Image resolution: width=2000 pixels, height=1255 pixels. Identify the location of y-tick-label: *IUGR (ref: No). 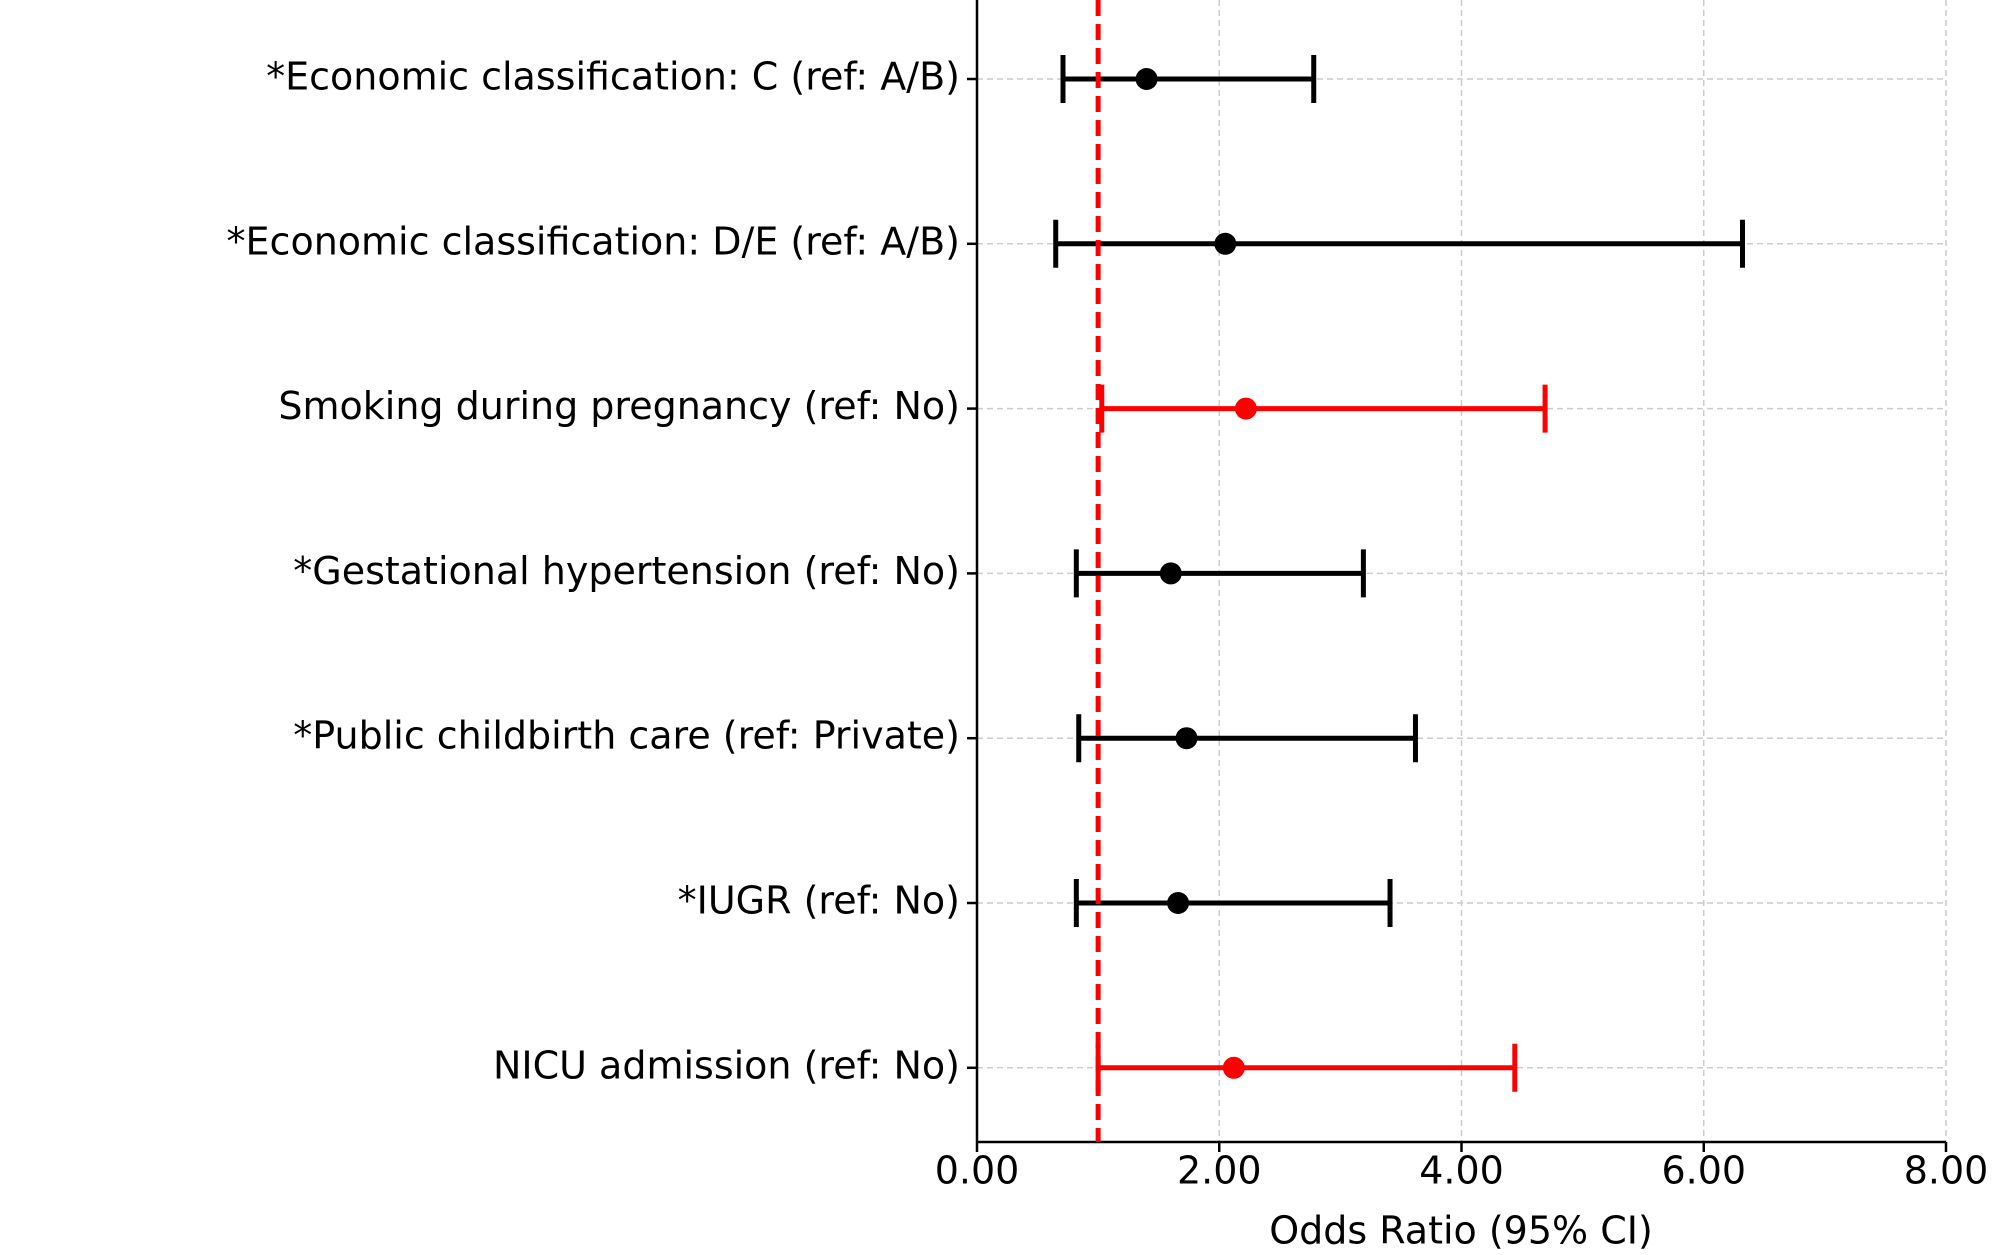
(819, 901).